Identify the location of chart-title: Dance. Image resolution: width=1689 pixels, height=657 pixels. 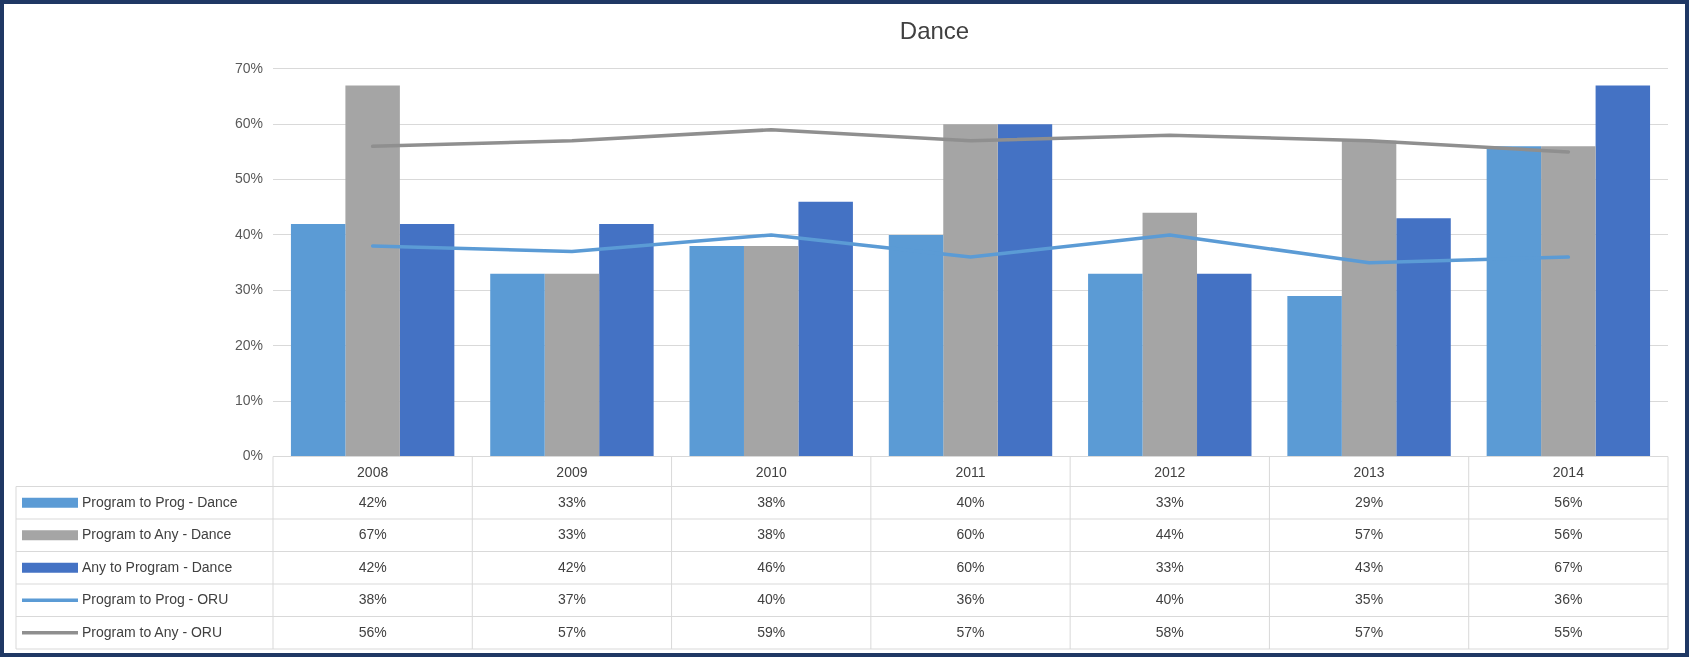
(934, 31).